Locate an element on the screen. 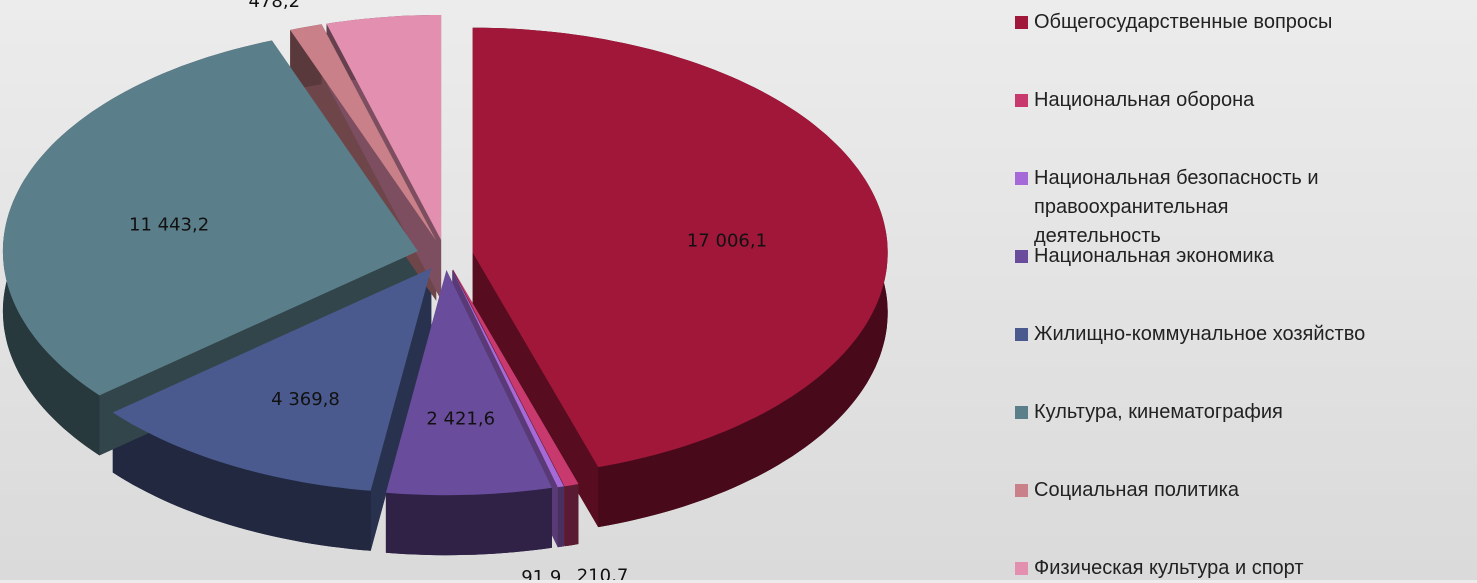  data-label: 11 443,2 is located at coordinates (169, 225).